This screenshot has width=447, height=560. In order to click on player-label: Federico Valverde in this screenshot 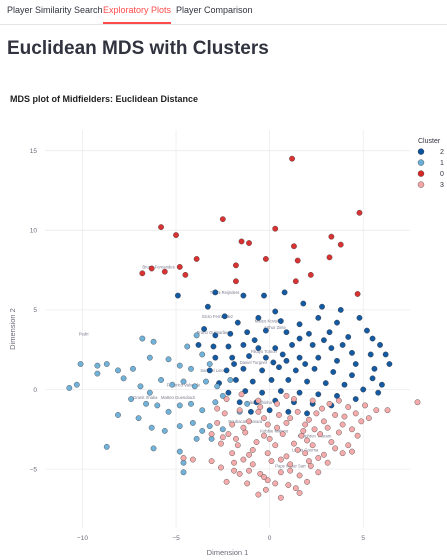, I will do `click(184, 384)`.